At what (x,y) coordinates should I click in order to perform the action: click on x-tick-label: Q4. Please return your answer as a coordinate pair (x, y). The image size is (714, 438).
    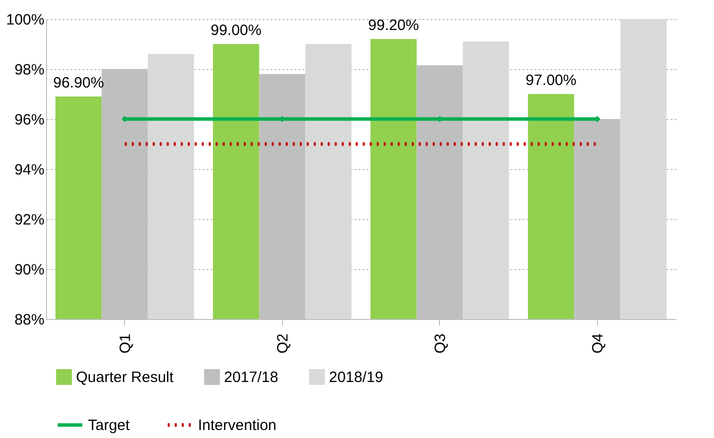
    Looking at the image, I should click on (597, 344).